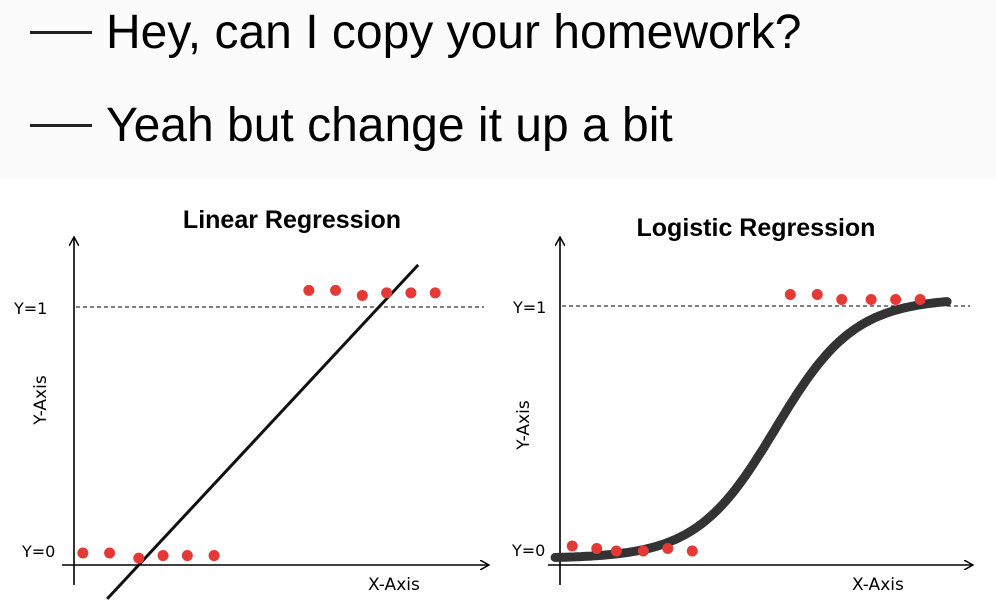 The width and height of the screenshot is (996, 610). What do you see at coordinates (292, 220) in the screenshot?
I see `chart-title: Linear Regression` at bounding box center [292, 220].